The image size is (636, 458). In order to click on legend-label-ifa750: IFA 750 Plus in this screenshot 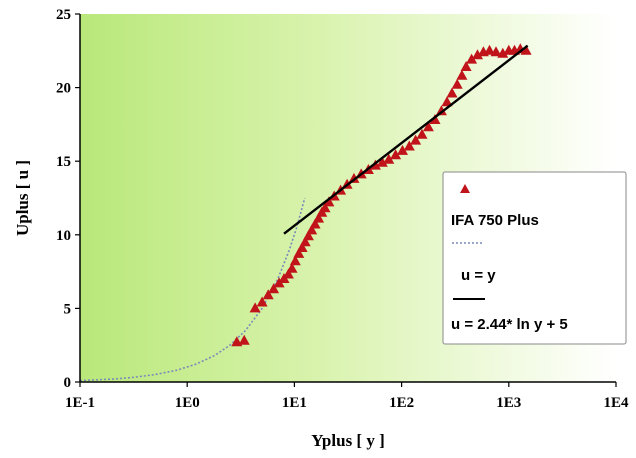, I will do `click(495, 220)`.